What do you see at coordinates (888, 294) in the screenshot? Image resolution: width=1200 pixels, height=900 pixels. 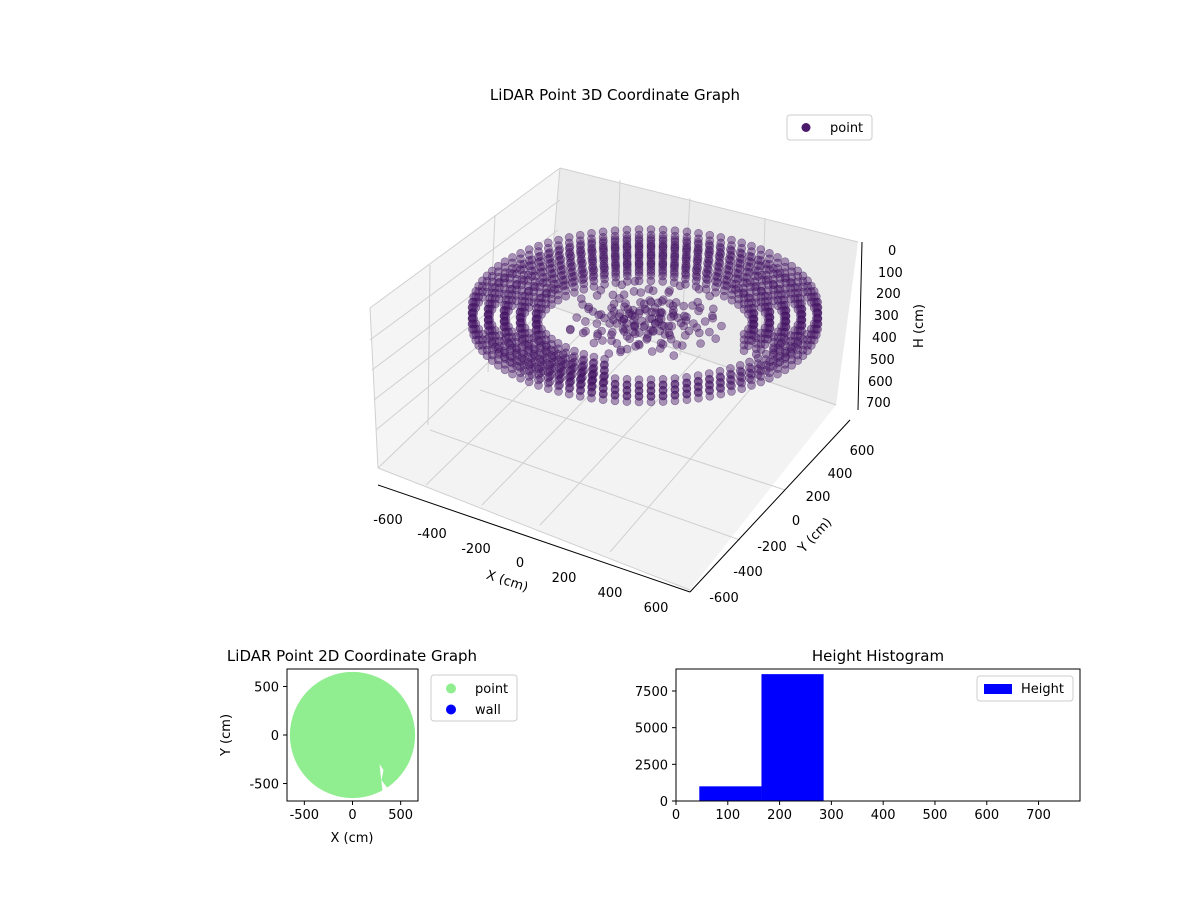 I see `z-tick-label: 200` at bounding box center [888, 294].